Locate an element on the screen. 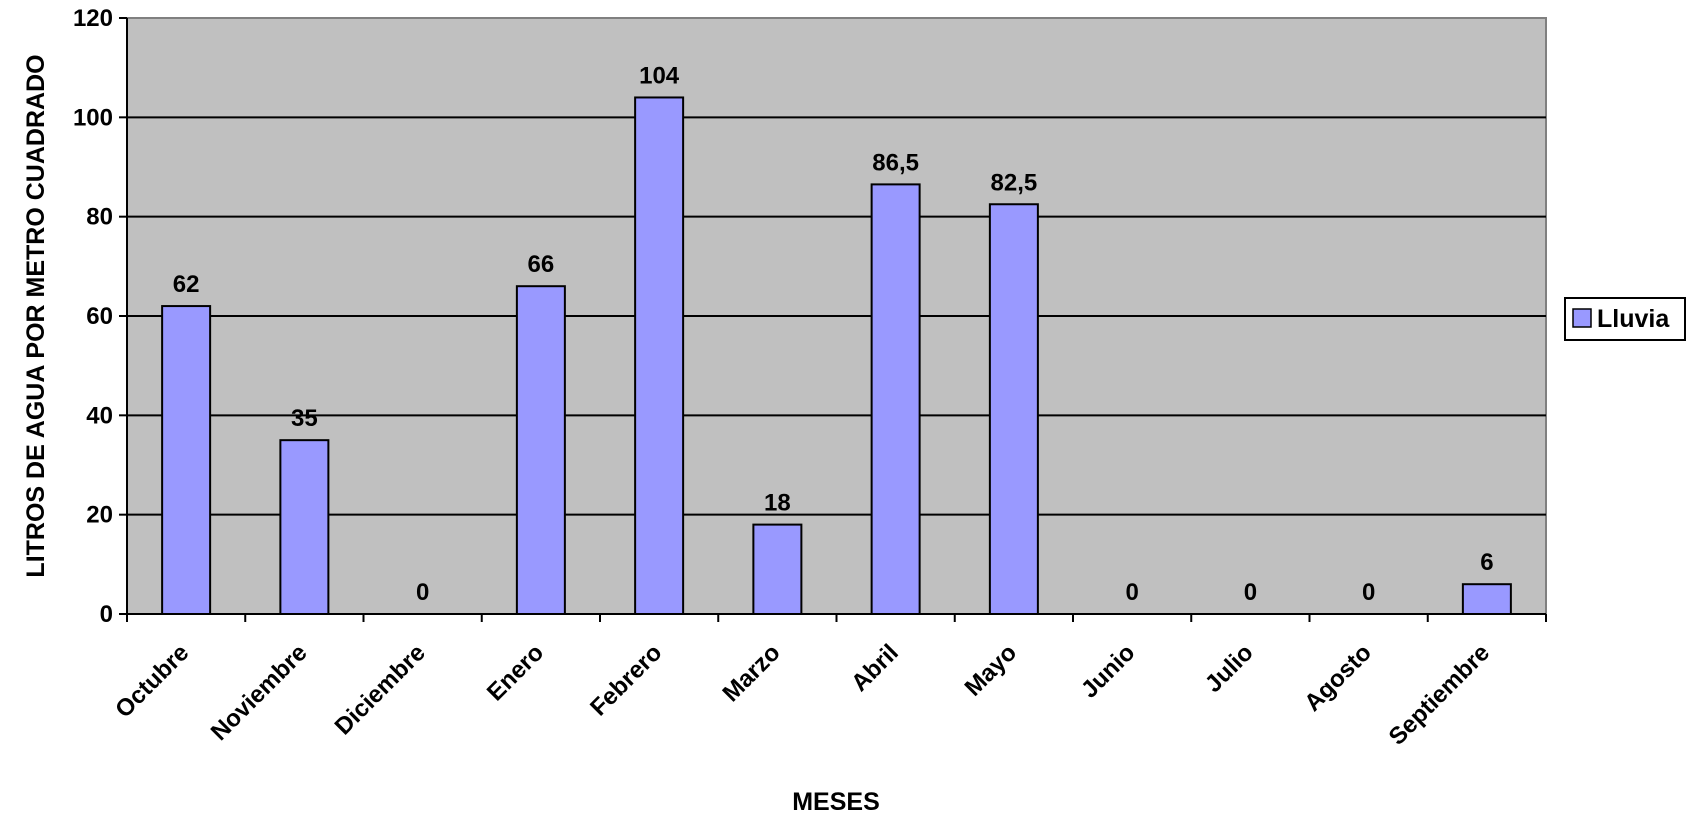  bar-mayo is located at coordinates (1013, 409).